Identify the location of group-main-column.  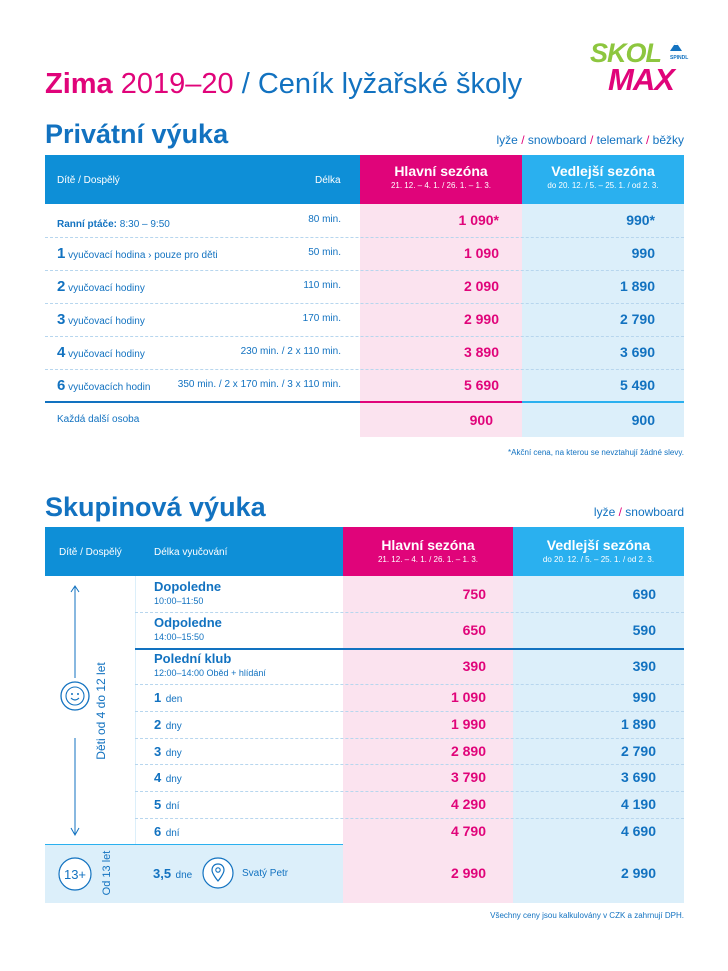
(428, 739).